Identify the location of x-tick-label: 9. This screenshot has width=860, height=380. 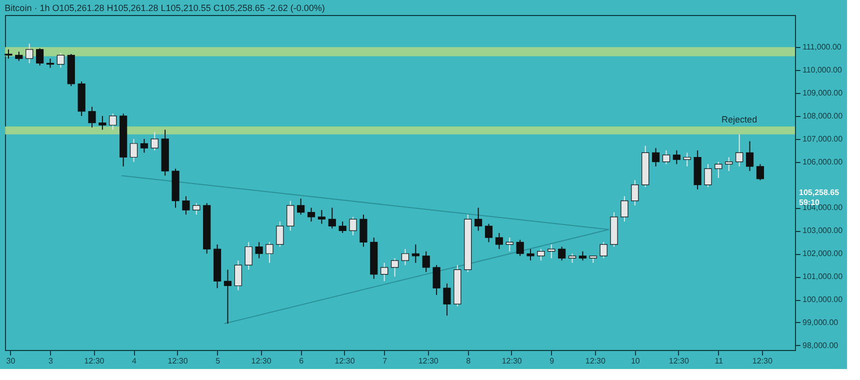
(552, 361).